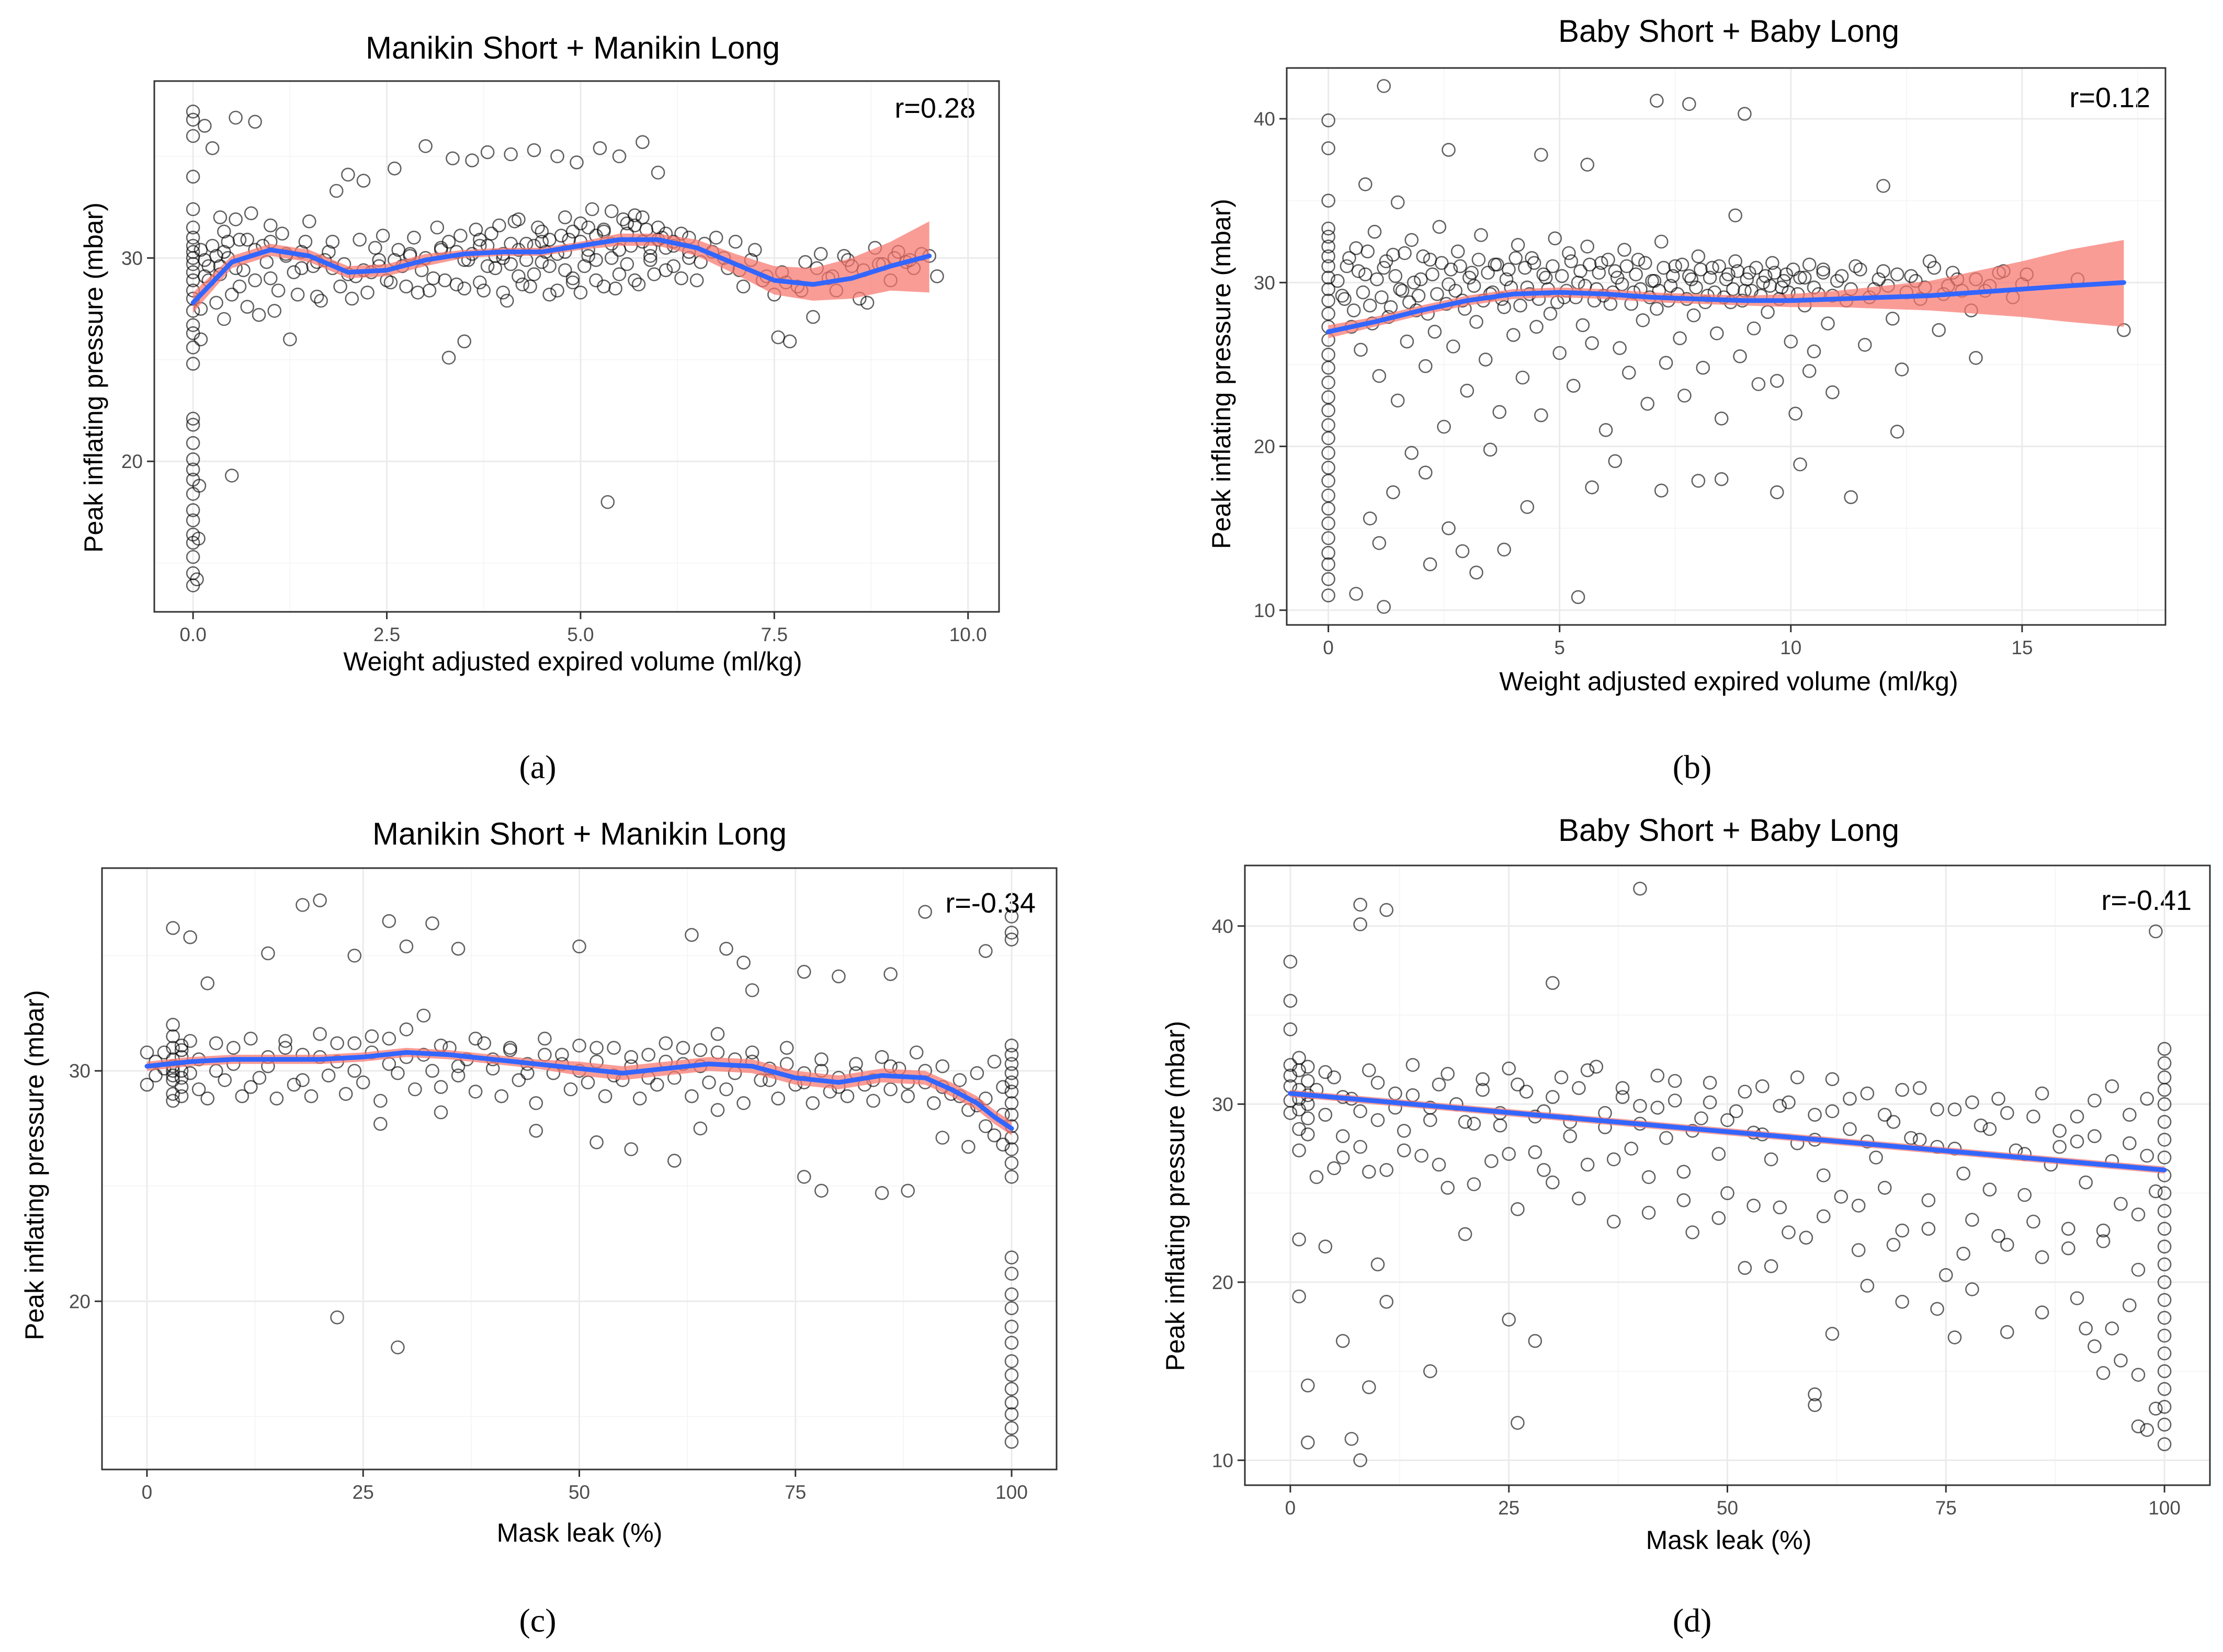 This screenshot has height=1652, width=2223. I want to click on y-tick-label: 20, so click(79, 1301).